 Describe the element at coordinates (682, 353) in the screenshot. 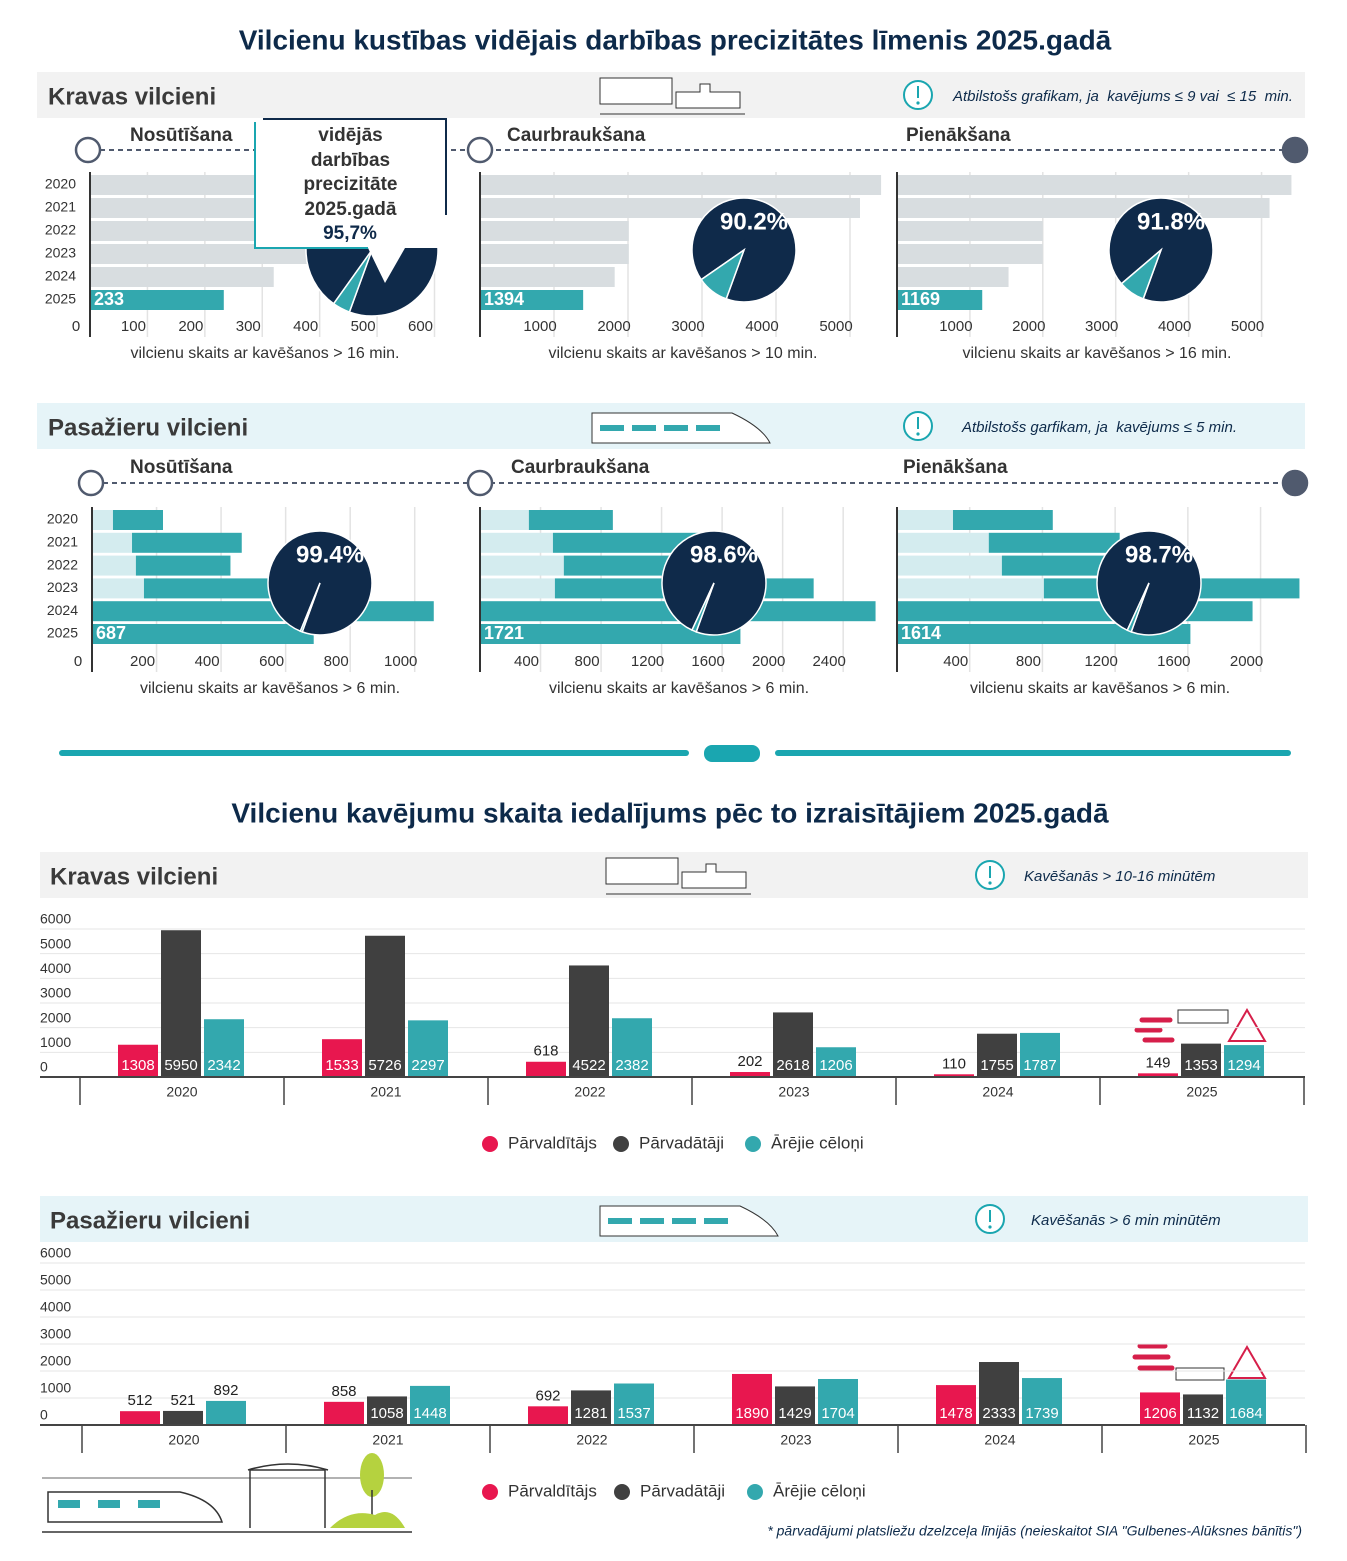

I see `x-axis-label: vilcienu skaits ar kavēšanos > 10 min.` at that location.